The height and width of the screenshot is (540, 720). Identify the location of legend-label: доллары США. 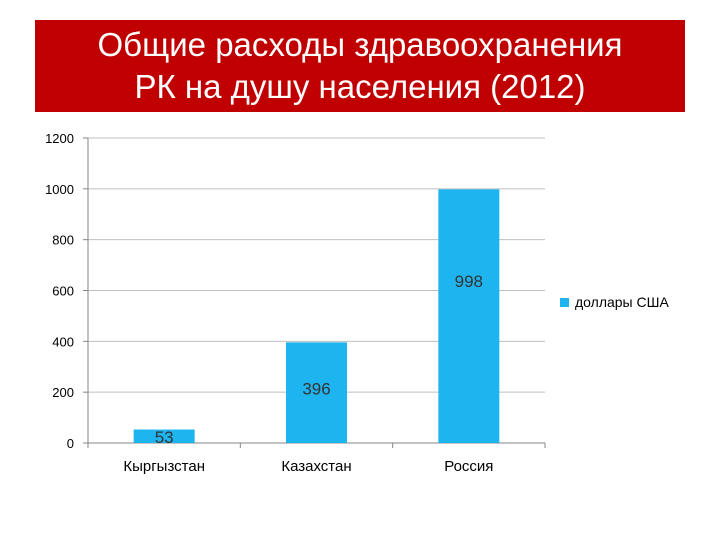
(622, 302).